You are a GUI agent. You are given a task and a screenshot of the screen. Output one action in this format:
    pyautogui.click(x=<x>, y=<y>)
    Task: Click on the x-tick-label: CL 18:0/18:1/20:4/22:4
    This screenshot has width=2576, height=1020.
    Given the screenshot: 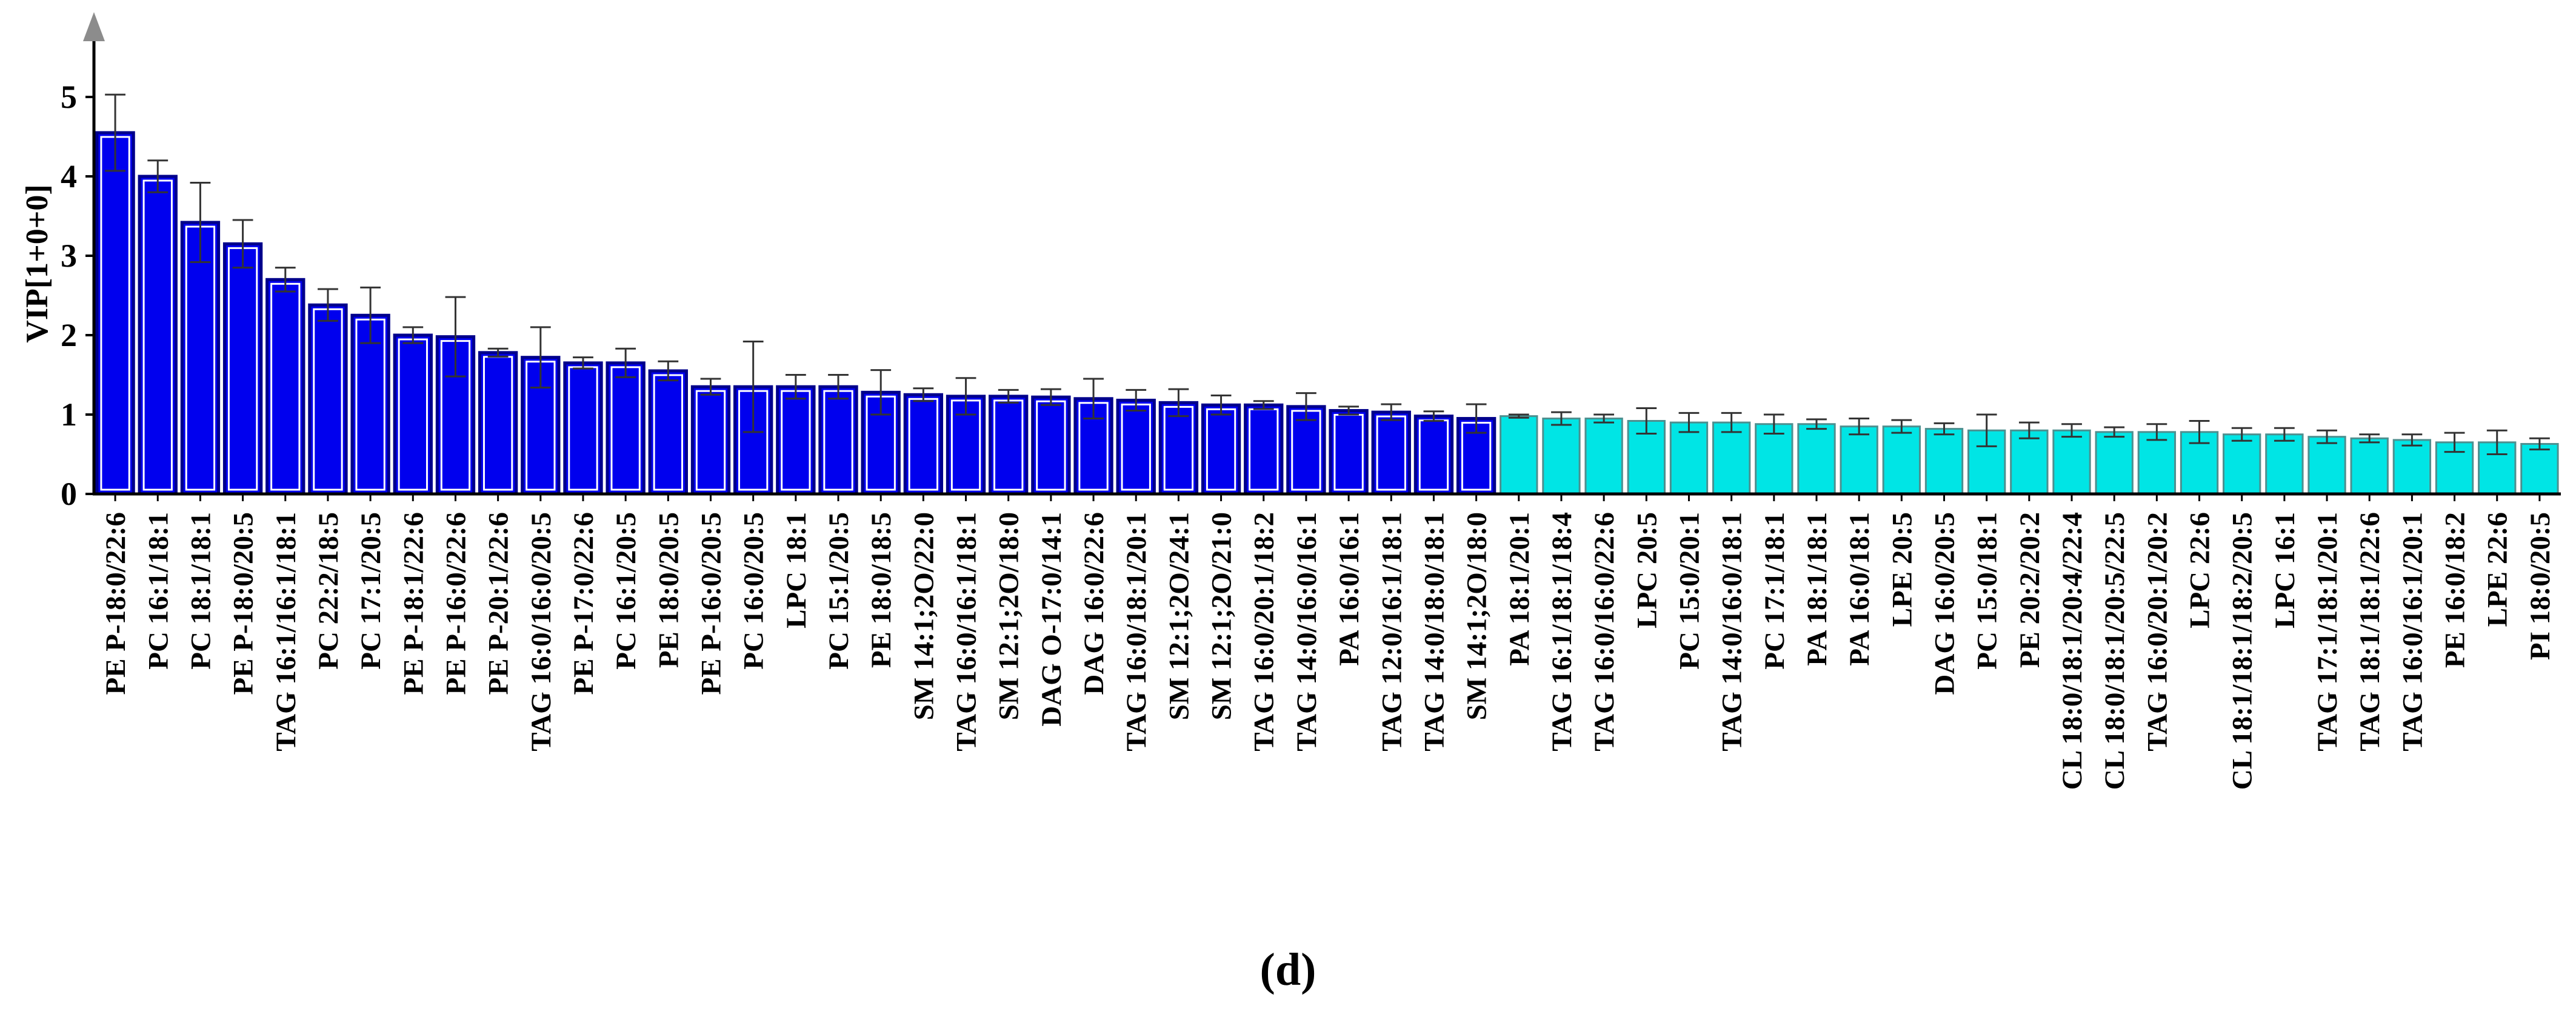 What is the action you would take?
    pyautogui.click(x=2072, y=651)
    